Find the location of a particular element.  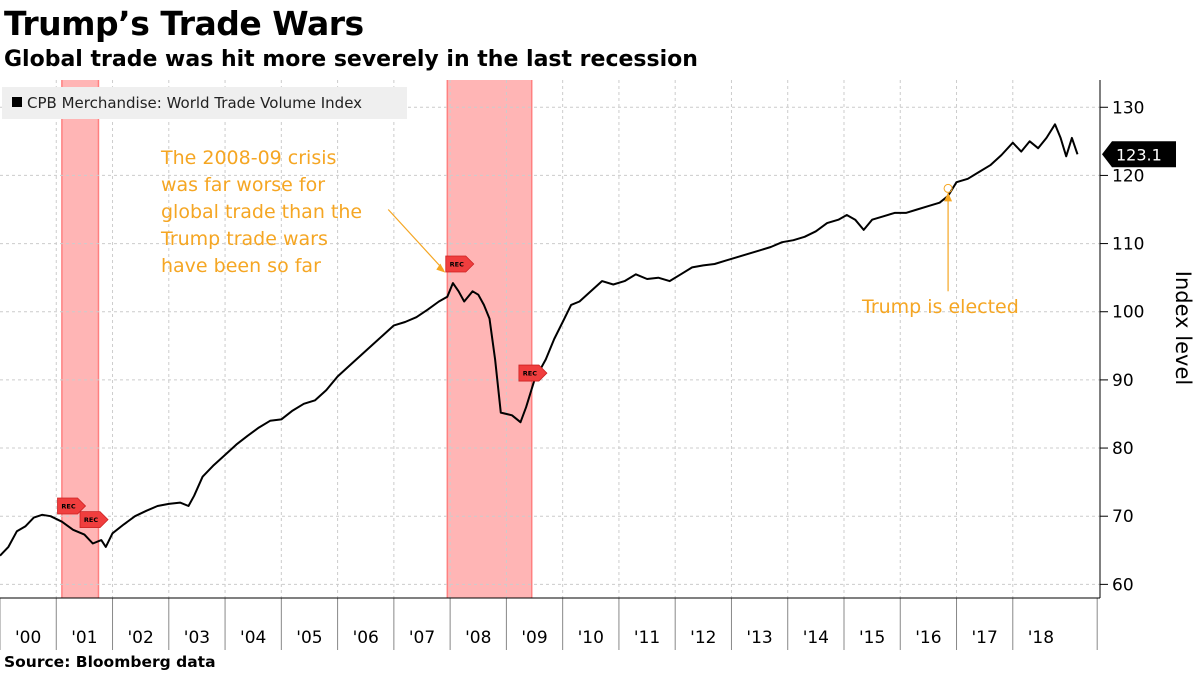

x-tick-label: '11 is located at coordinates (647, 638).